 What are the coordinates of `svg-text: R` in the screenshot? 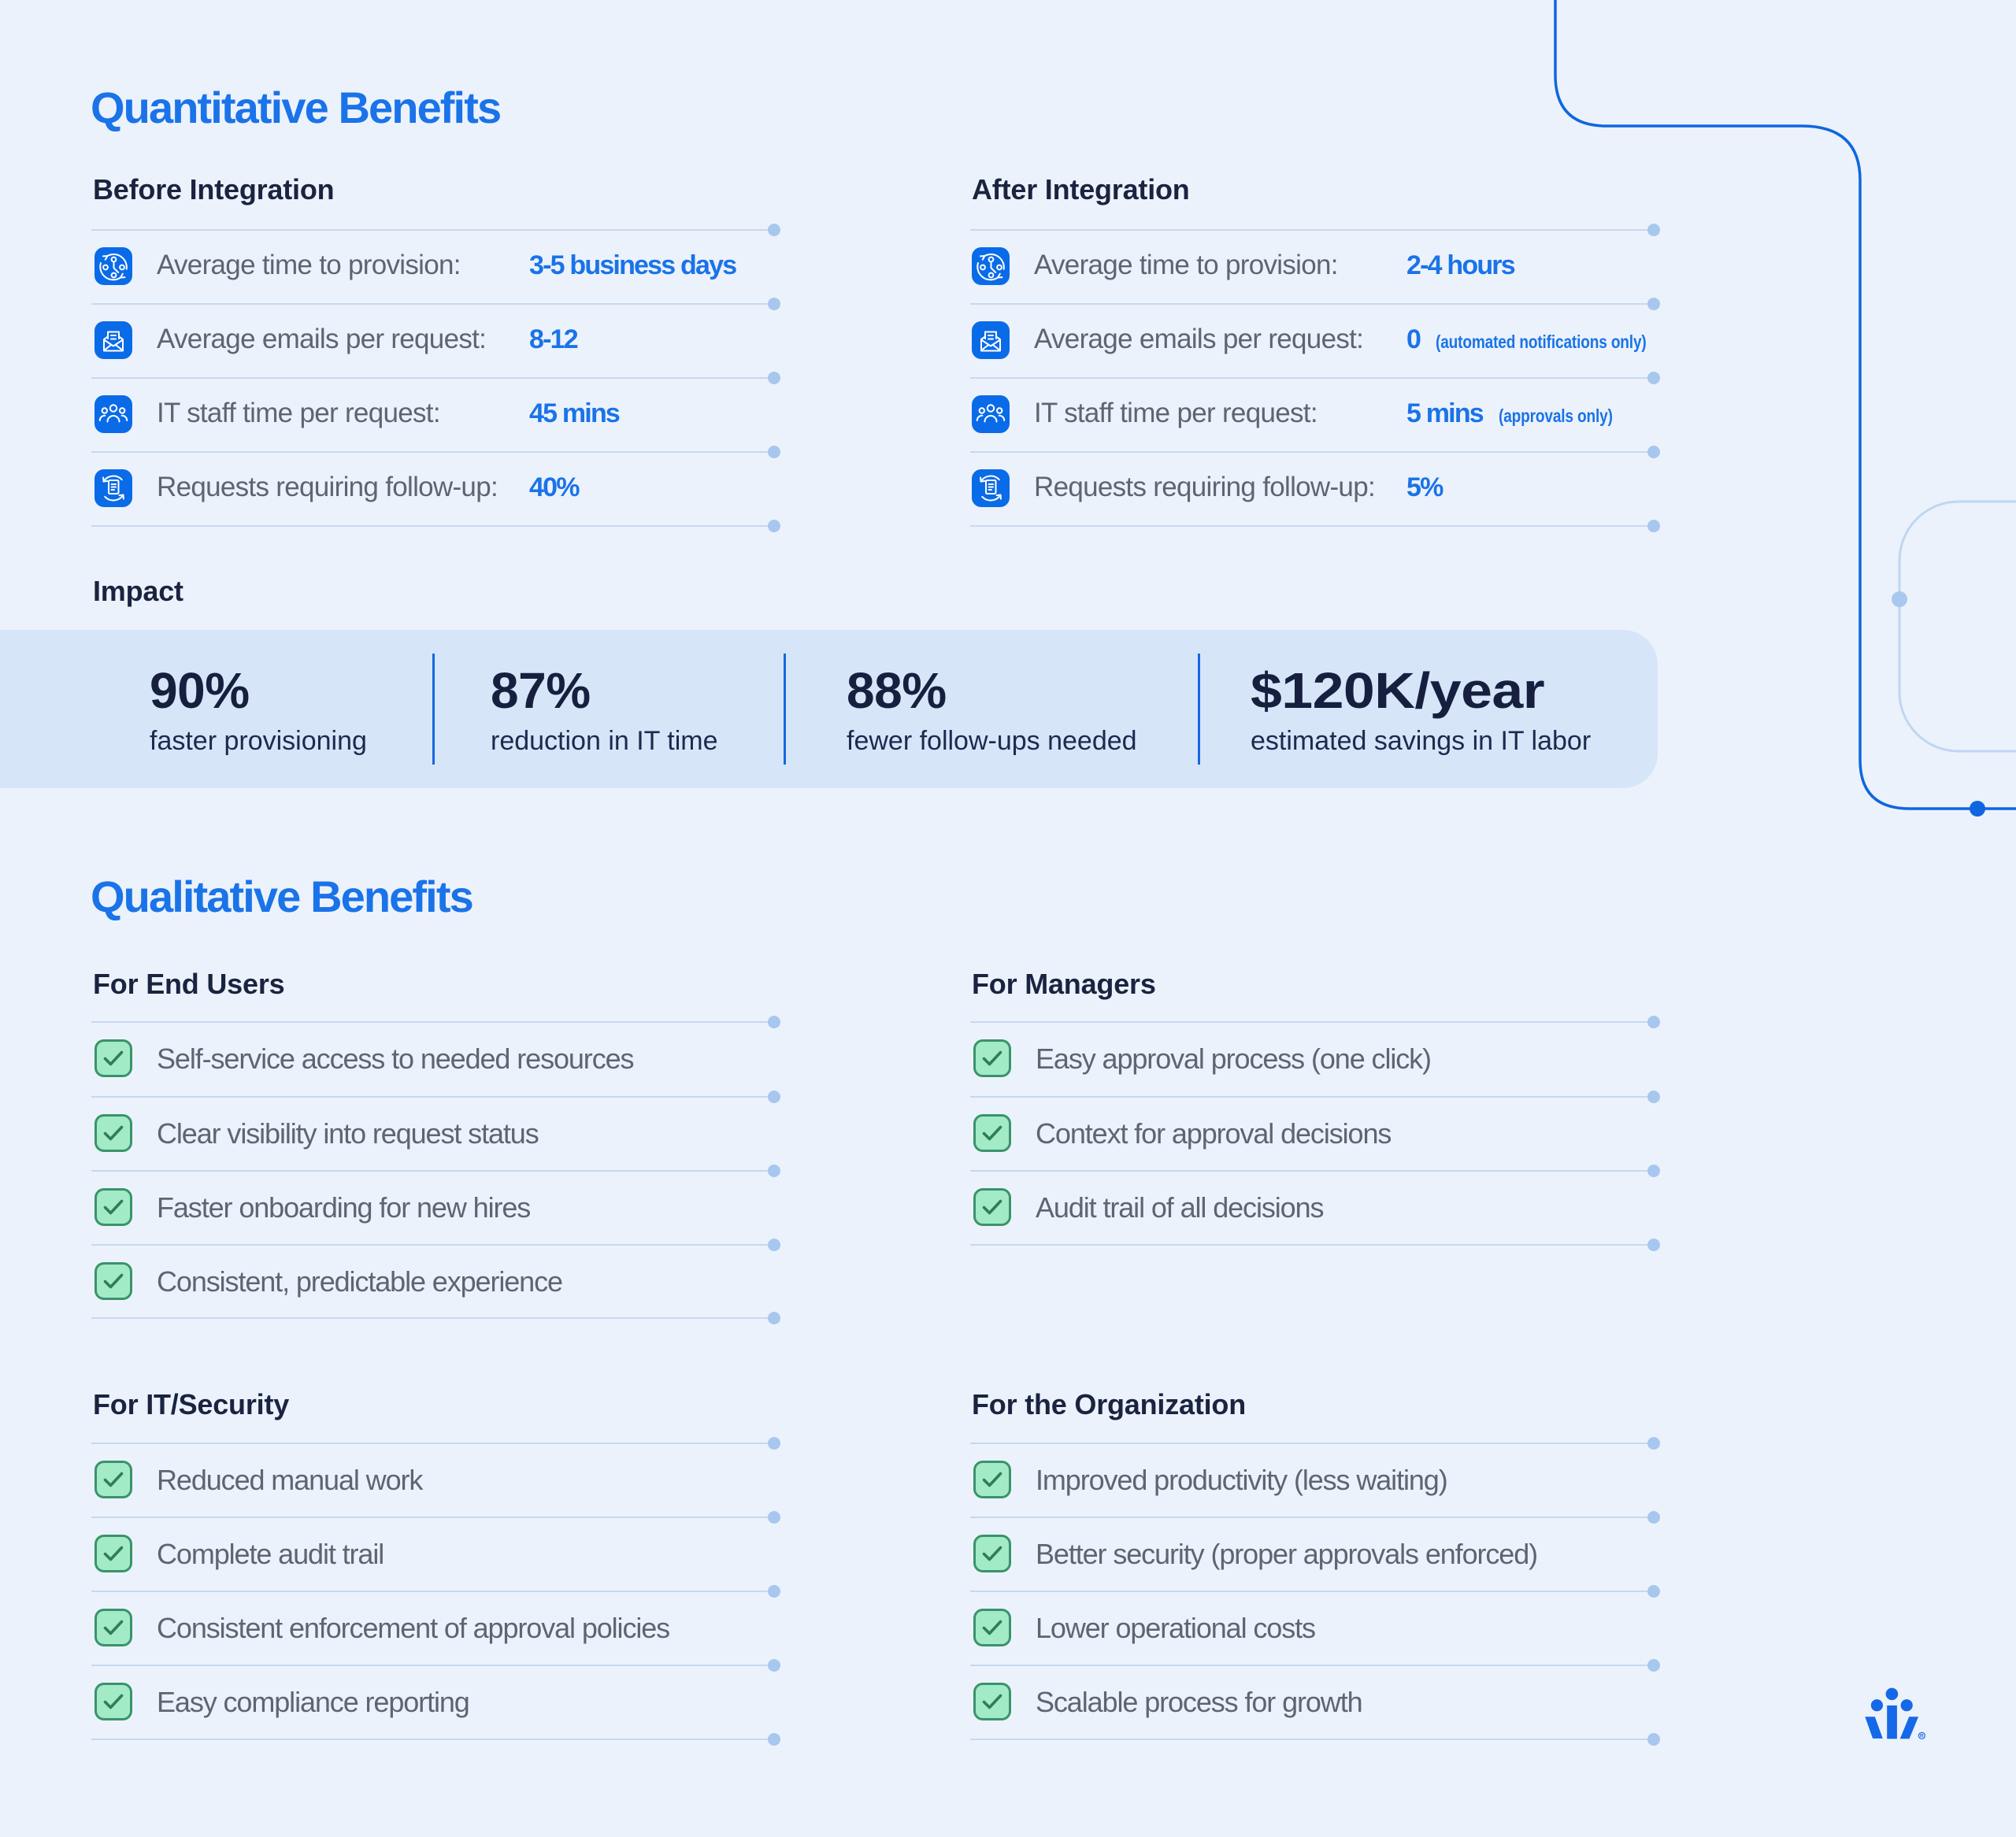 It's located at (1922, 1736).